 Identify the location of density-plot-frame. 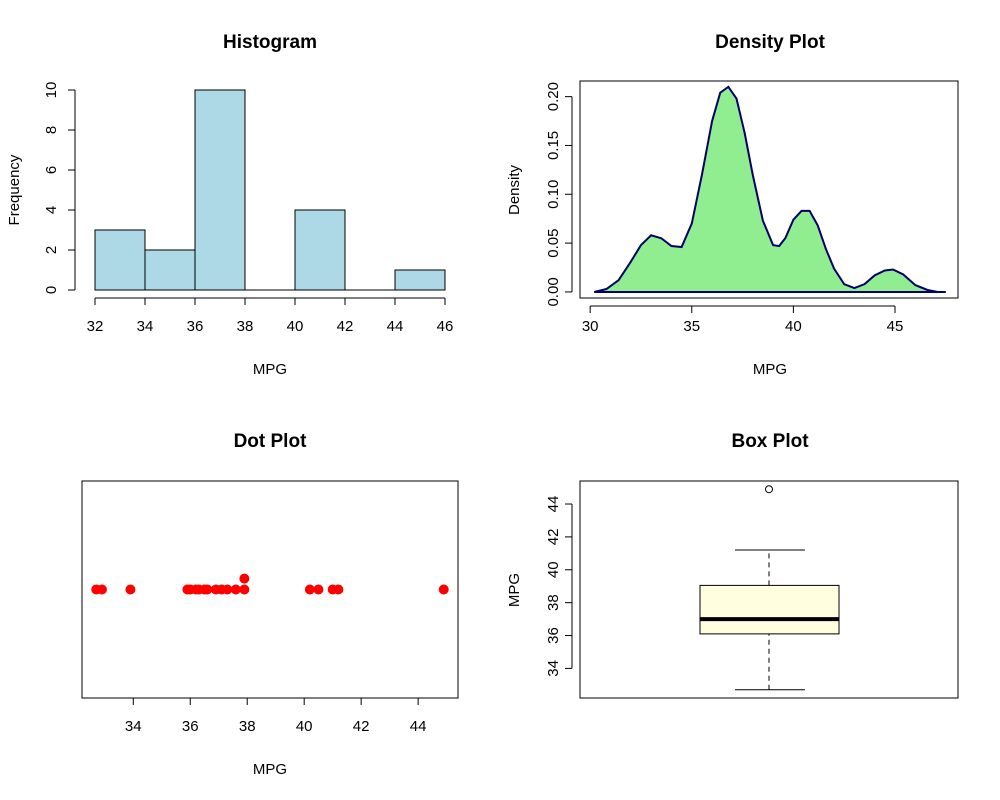
(769, 189).